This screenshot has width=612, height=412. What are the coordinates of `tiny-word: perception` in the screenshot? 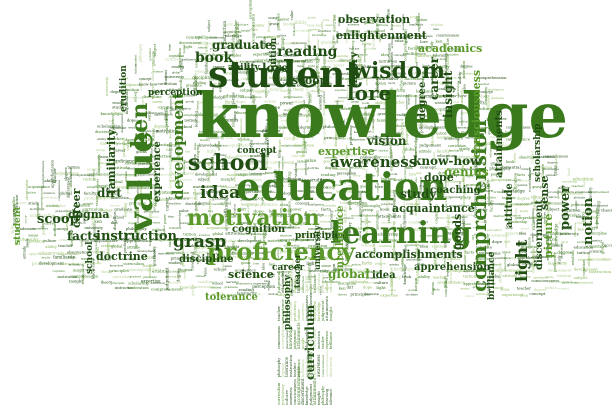 It's located at (14, 214).